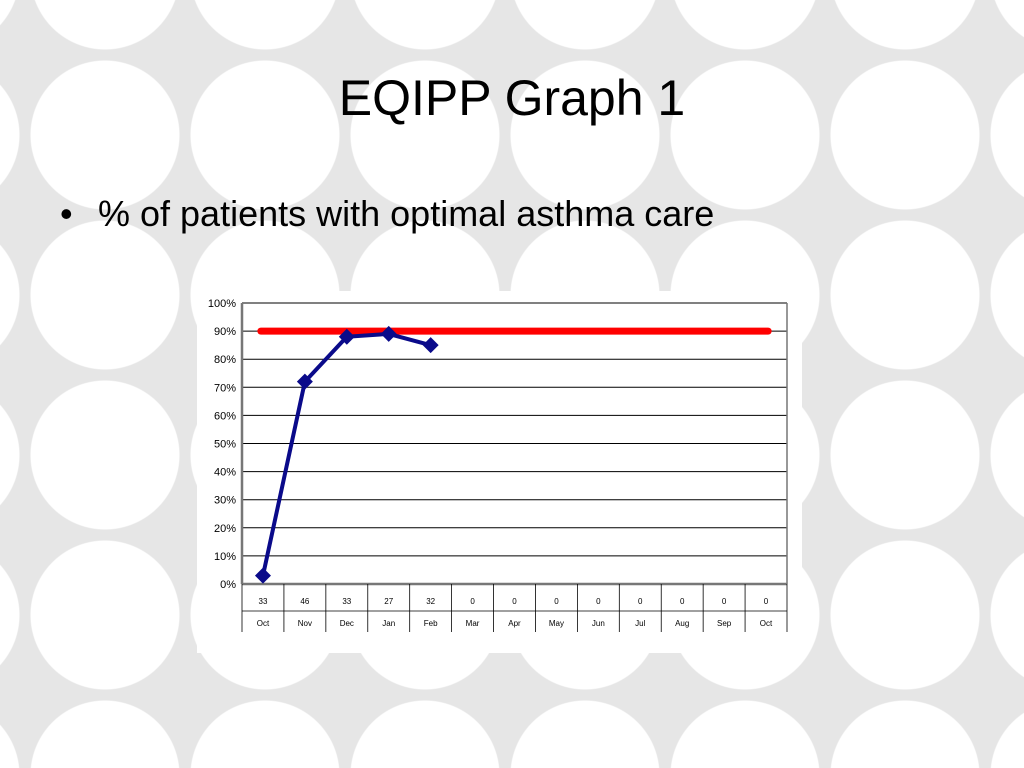 The height and width of the screenshot is (768, 1024). Describe the element at coordinates (225, 388) in the screenshot. I see `y-tick-label: 70%` at that location.